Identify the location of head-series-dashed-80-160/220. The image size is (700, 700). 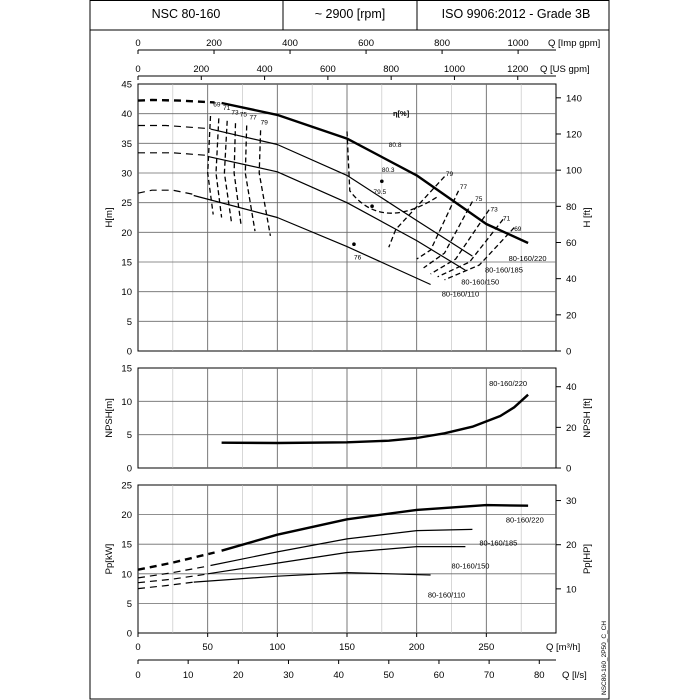
(176, 101).